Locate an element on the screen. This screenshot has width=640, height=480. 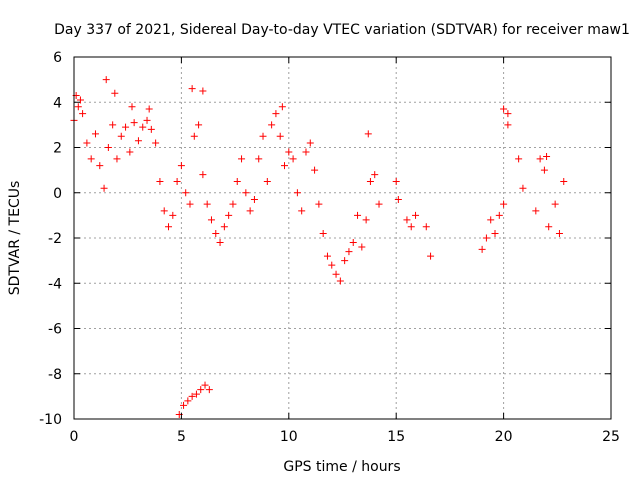
y-tick-label: -6 is located at coordinates (55, 330).